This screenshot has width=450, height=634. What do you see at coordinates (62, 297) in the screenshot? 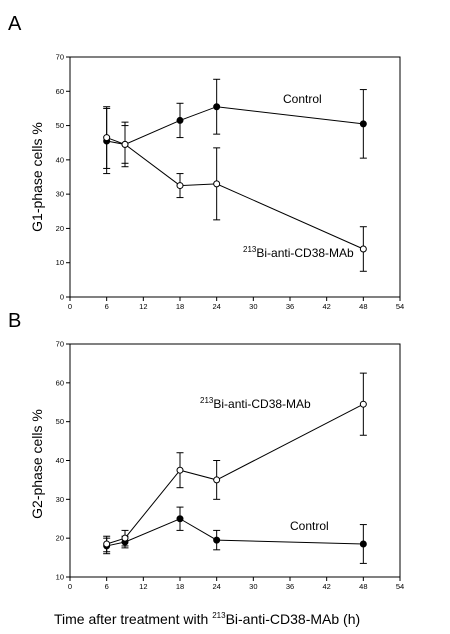
I see `panel-a-y-tick-label: 0` at bounding box center [62, 297].